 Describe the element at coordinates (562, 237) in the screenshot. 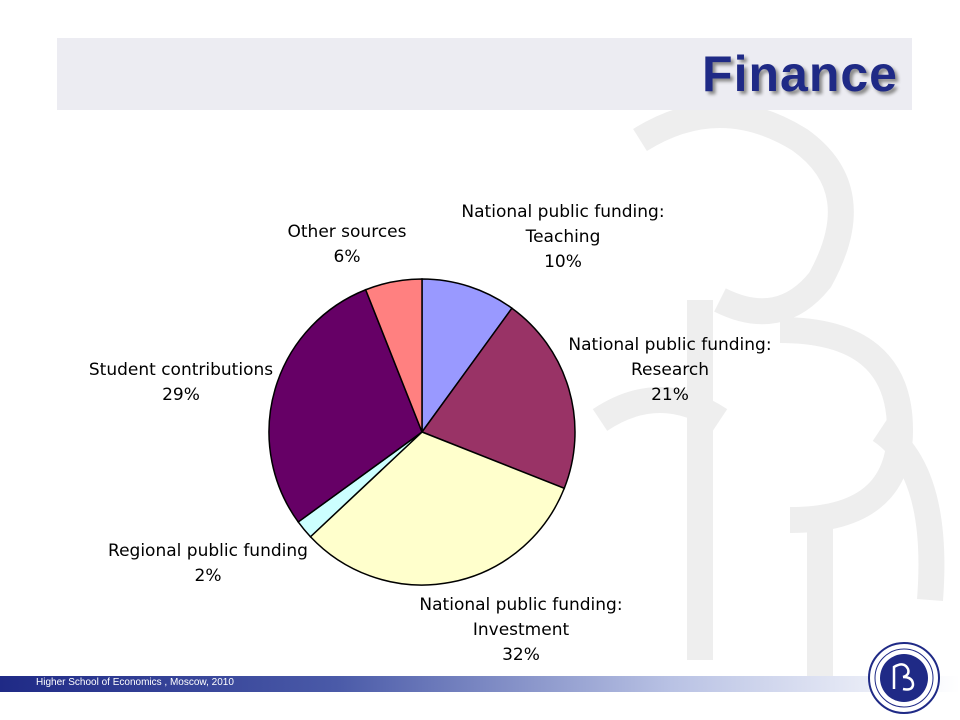

I see `slice-label-0: National public funding: Teaching 10%` at that location.